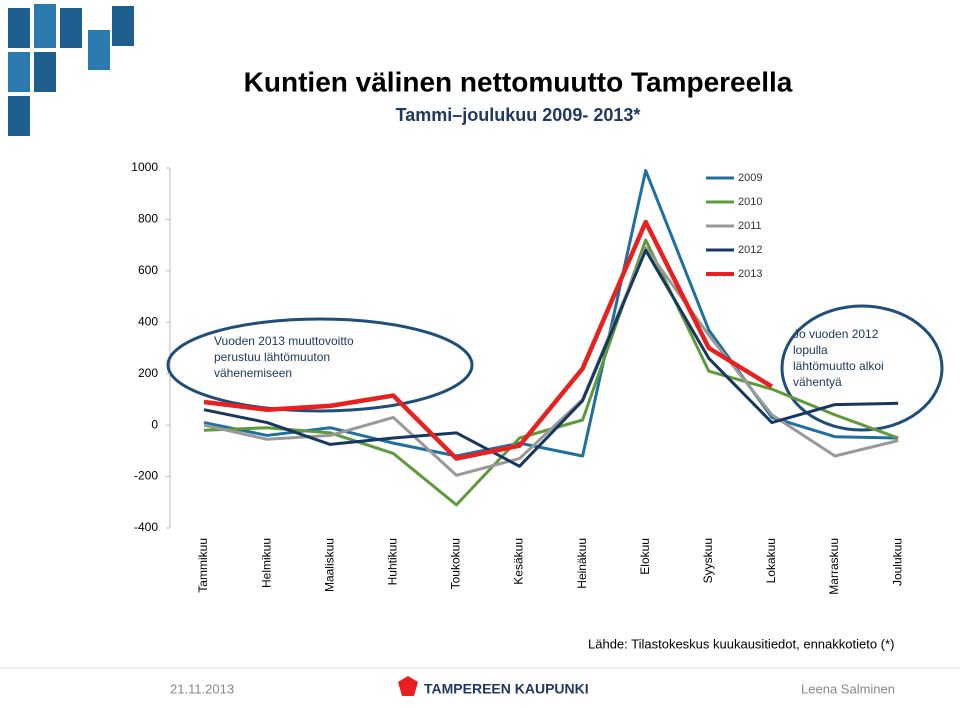 The height and width of the screenshot is (708, 960). I want to click on x-tick-label: Syyskuu, so click(708, 560).